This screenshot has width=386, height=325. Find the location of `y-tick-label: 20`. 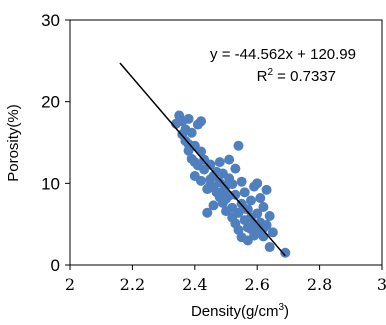

y-tick-label: 20 is located at coordinates (50, 102).